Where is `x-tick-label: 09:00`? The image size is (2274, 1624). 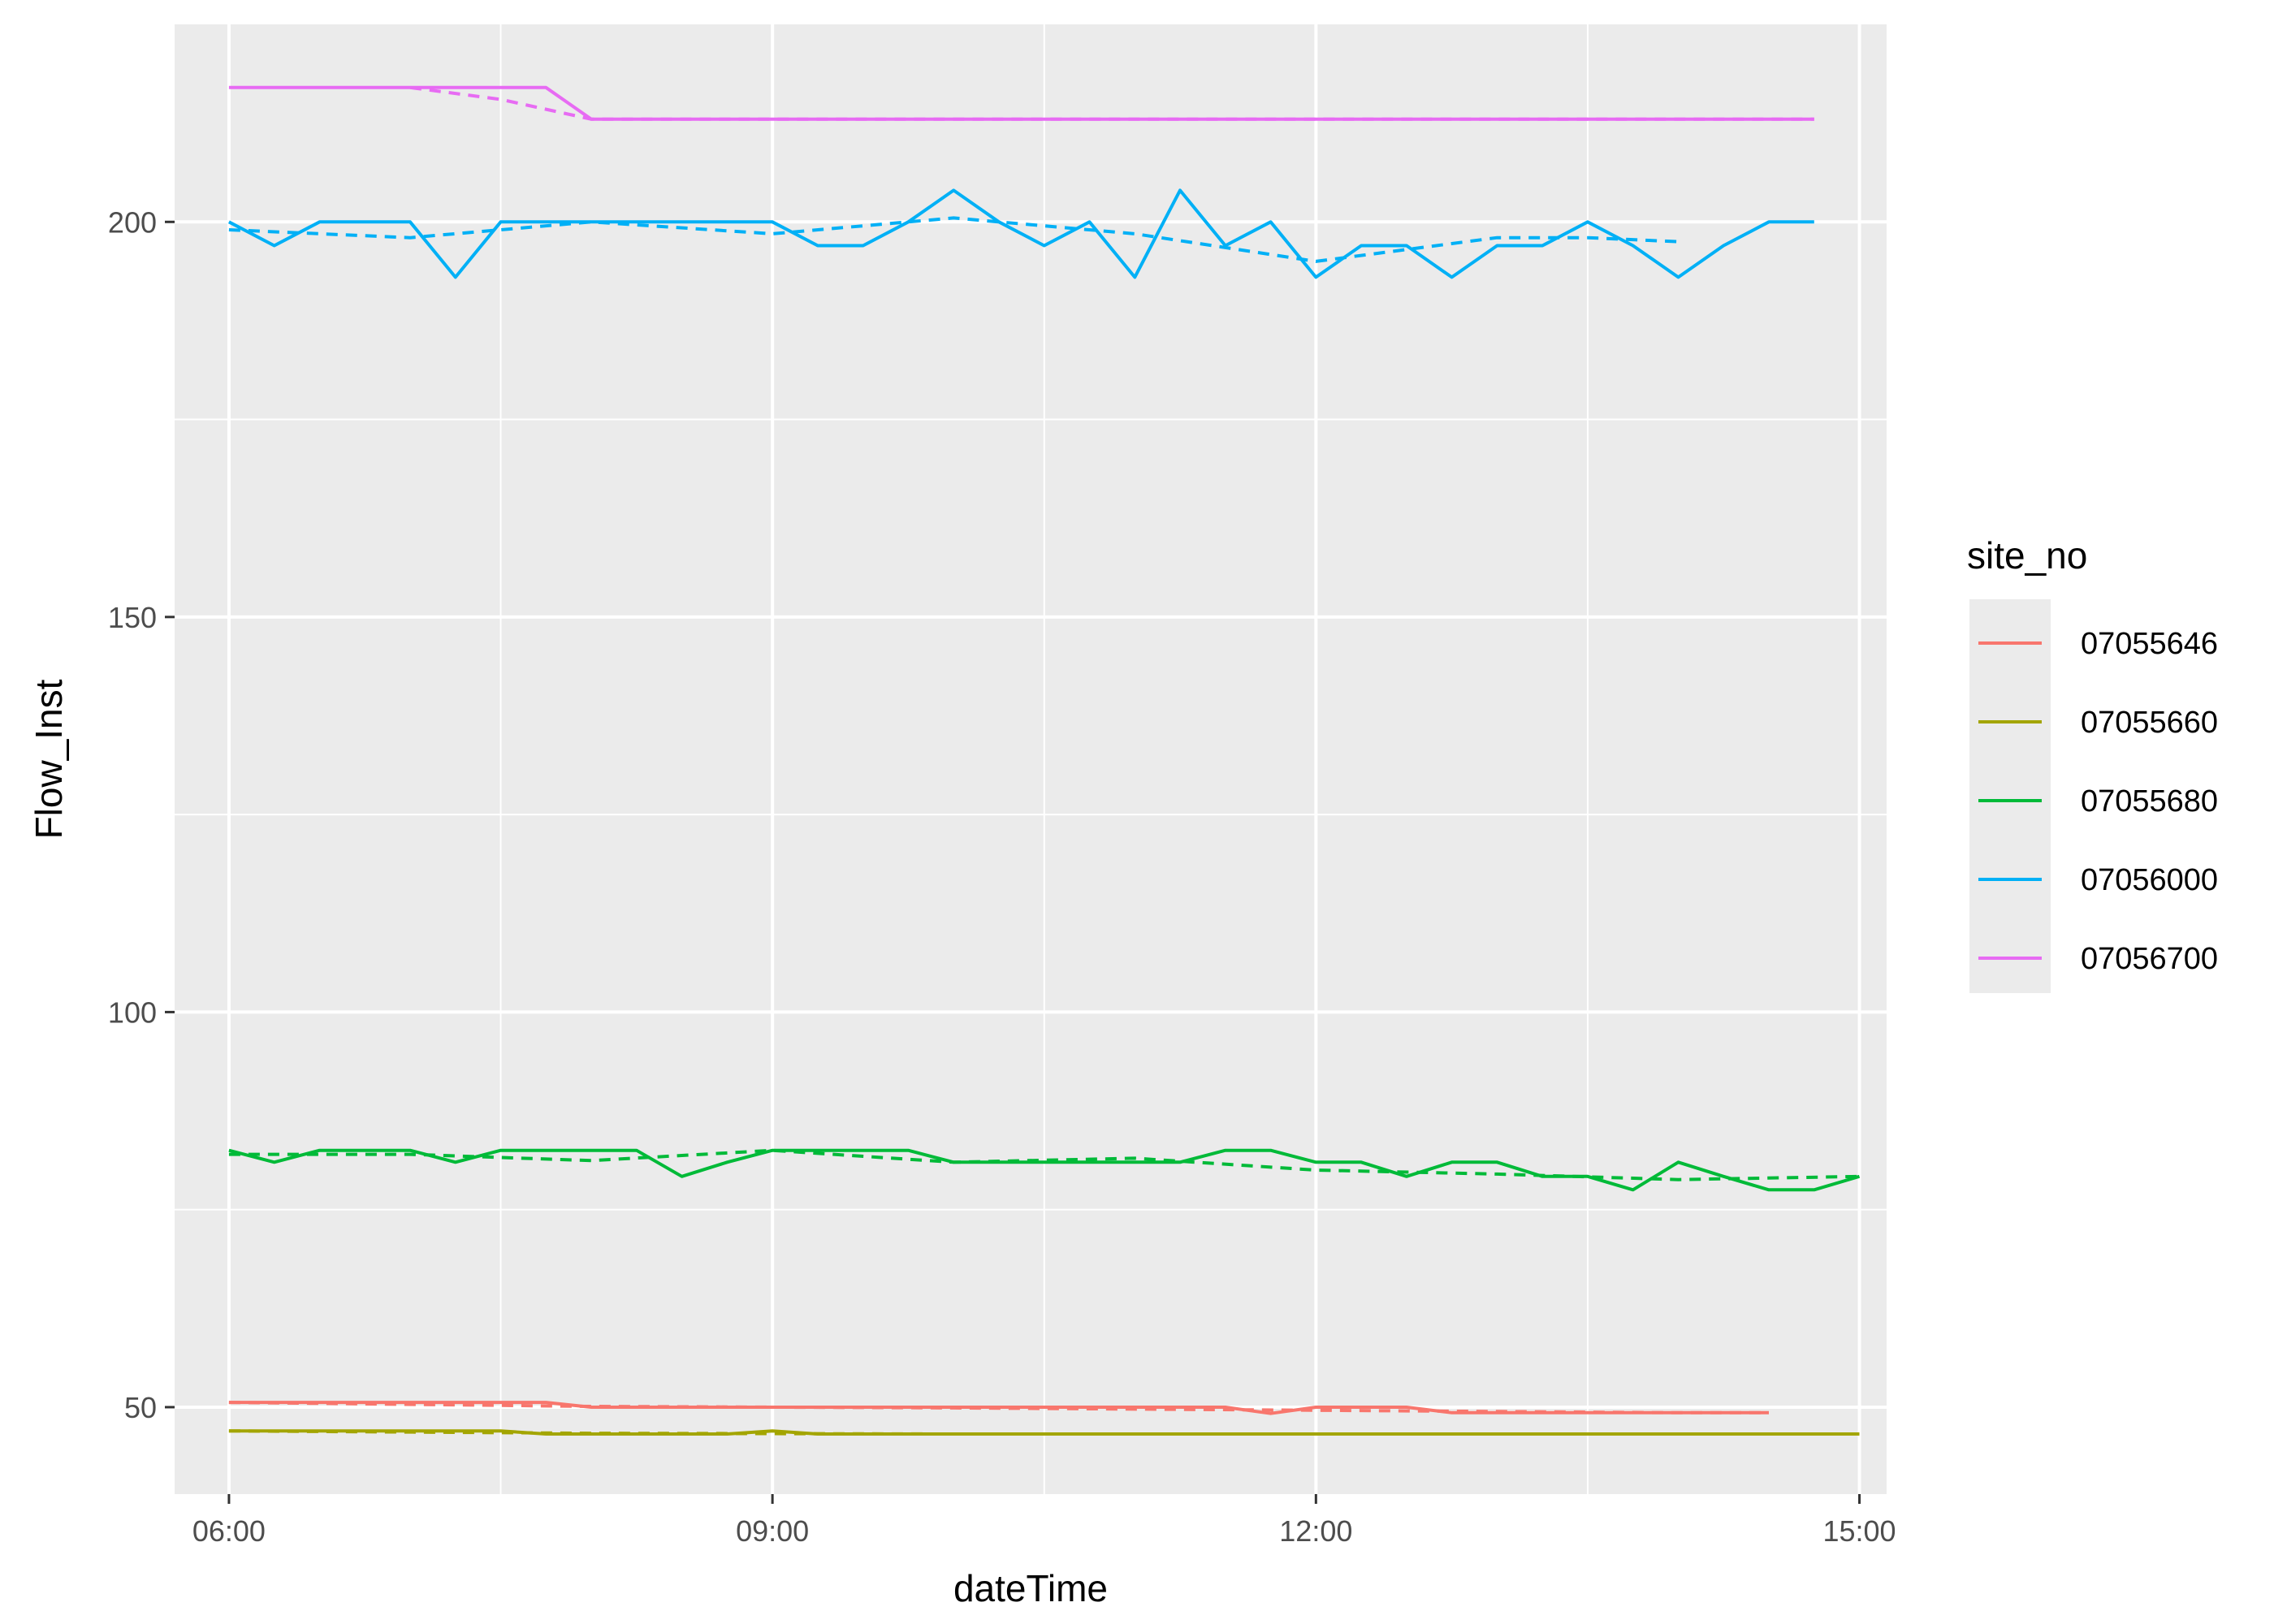 x-tick-label: 09:00 is located at coordinates (773, 1531).